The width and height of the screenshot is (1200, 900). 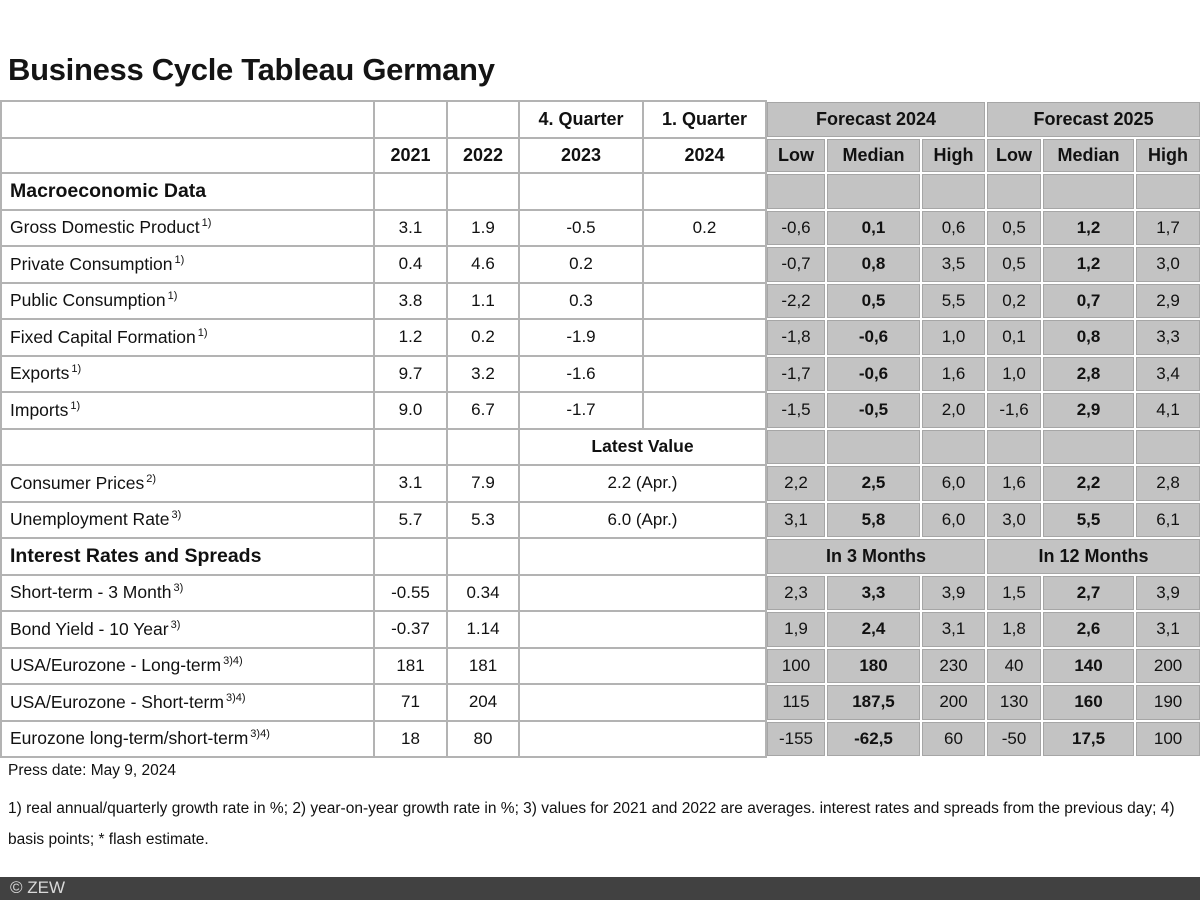 What do you see at coordinates (410, 264) in the screenshot?
I see `value-cell: 0.4` at bounding box center [410, 264].